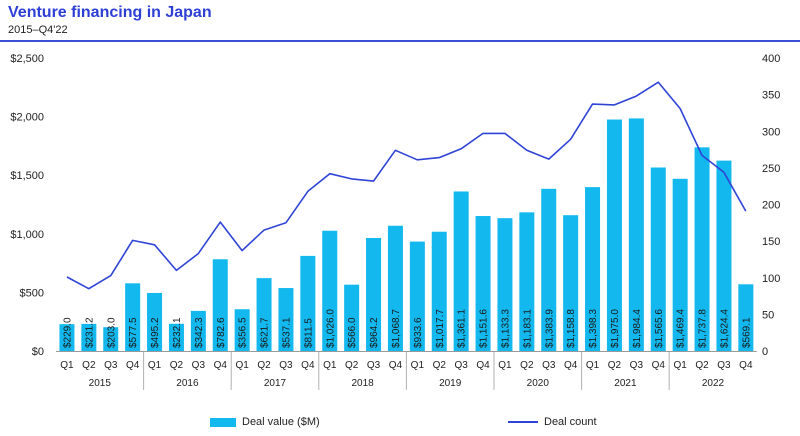  What do you see at coordinates (67, 332) in the screenshot?
I see `bar-label-0: $229.0` at bounding box center [67, 332].